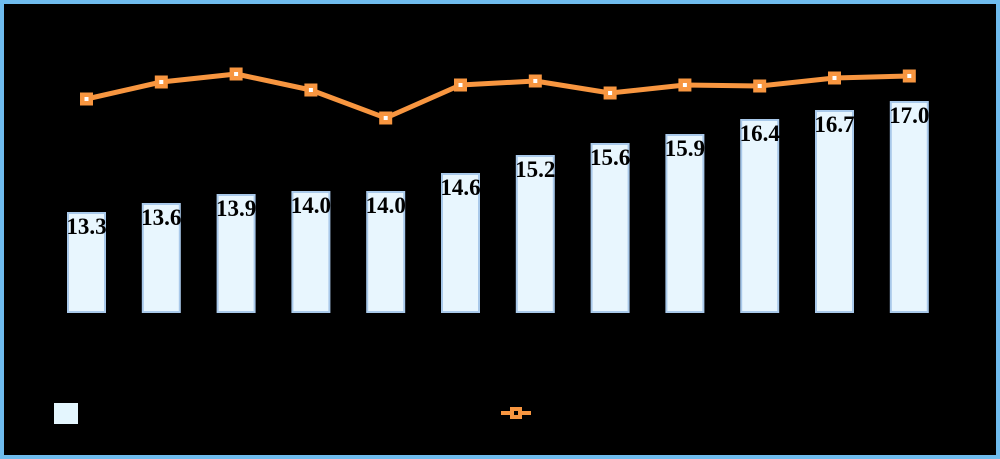 This screenshot has width=1000, height=459. What do you see at coordinates (161, 217) in the screenshot?
I see `bar-value-label: 13.6` at bounding box center [161, 217].